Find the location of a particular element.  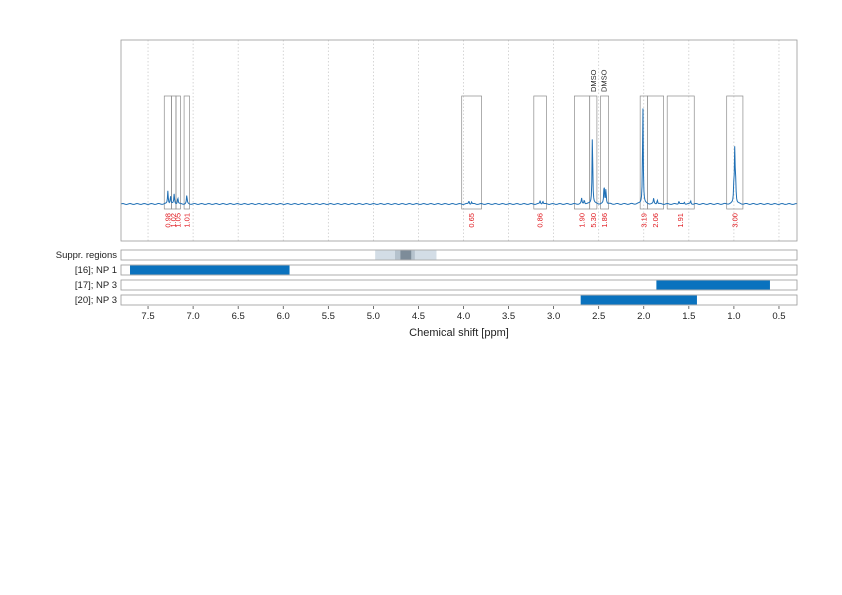

spectrum-line is located at coordinates (459, 156).